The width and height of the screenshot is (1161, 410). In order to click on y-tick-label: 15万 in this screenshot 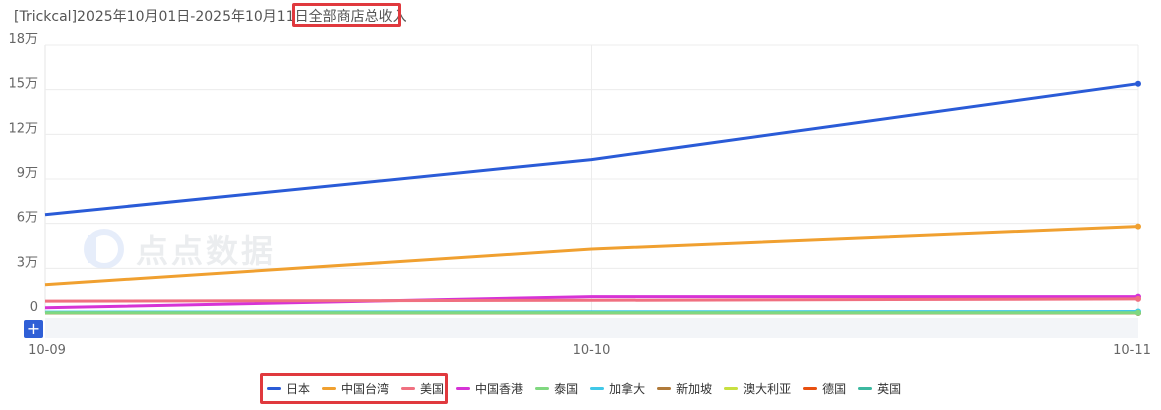, I will do `click(23, 84)`.